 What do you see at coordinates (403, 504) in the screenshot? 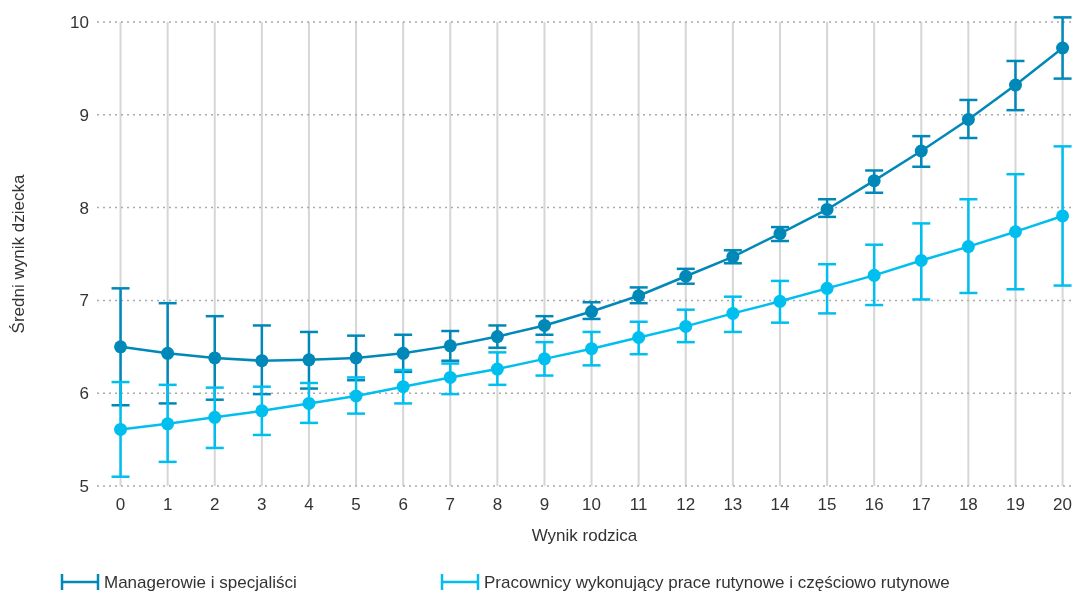
I see `x-tick-label: 6` at bounding box center [403, 504].